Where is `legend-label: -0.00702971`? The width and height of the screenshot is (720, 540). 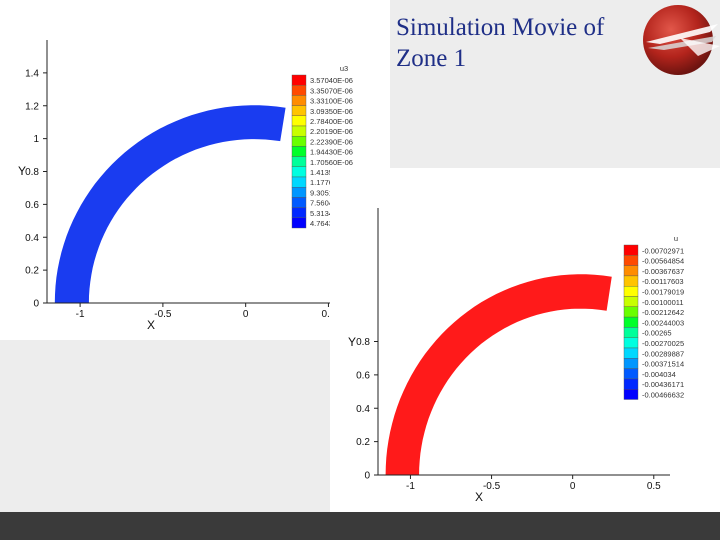 legend-label: -0.00702971 is located at coordinates (663, 250).